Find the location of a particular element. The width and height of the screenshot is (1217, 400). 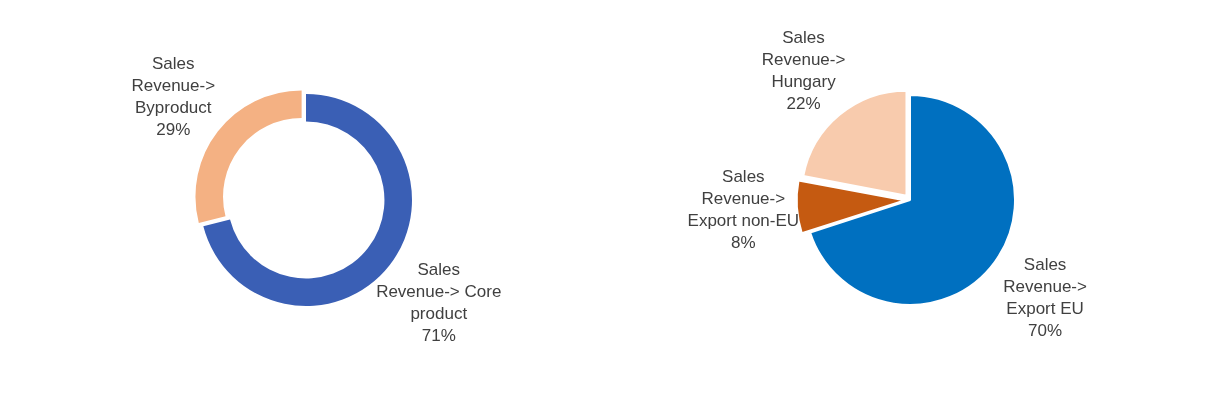

slice-label: Sales Revenue-> Export non-EU is located at coordinates (743, 199).